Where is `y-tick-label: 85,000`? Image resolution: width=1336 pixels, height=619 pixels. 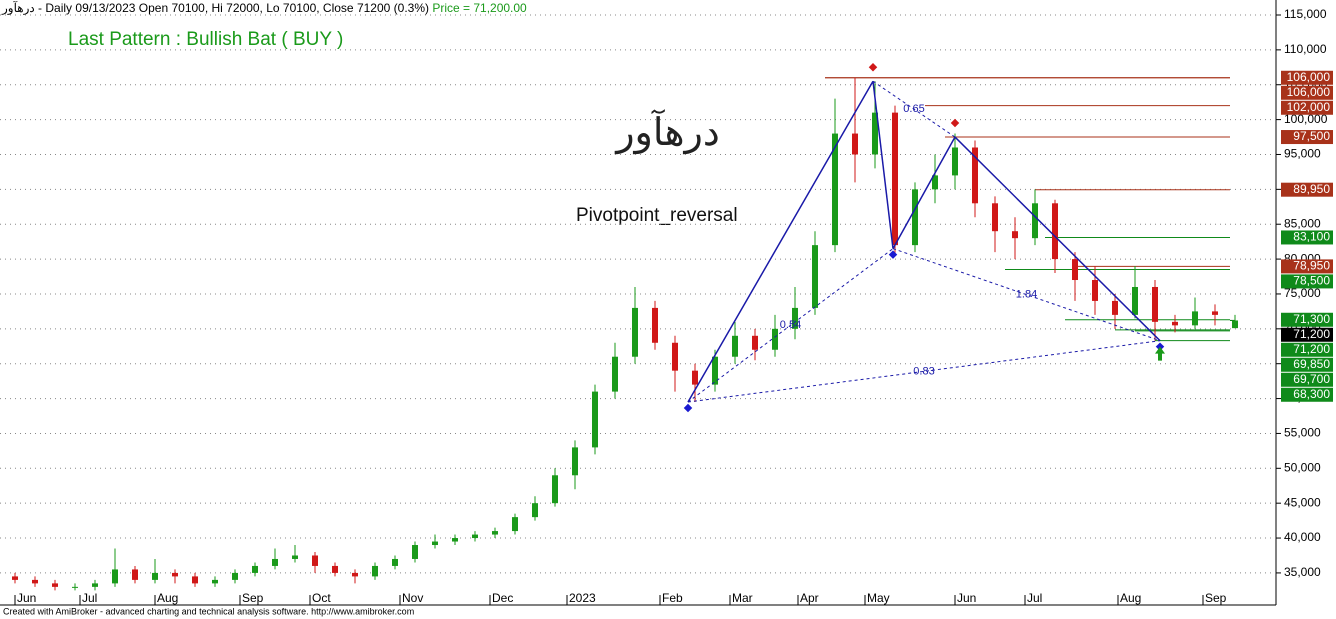
y-tick-label: 85,000 is located at coordinates (1302, 223).